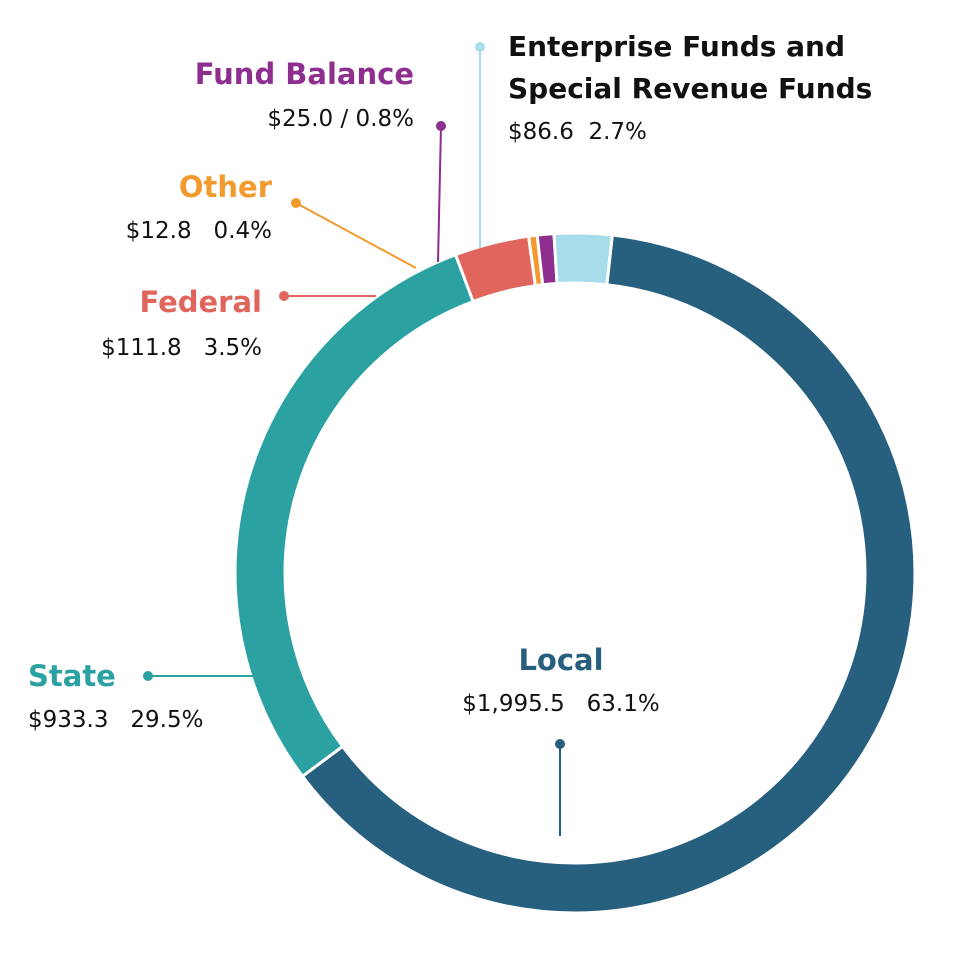 This screenshot has width=960, height=960. I want to click on leader-dot-federal, so click(284, 296).